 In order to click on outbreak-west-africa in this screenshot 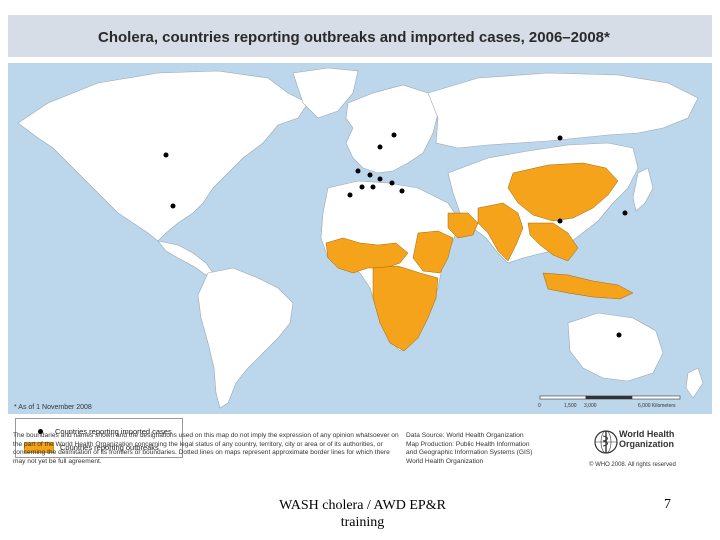, I will do `click(367, 255)`.